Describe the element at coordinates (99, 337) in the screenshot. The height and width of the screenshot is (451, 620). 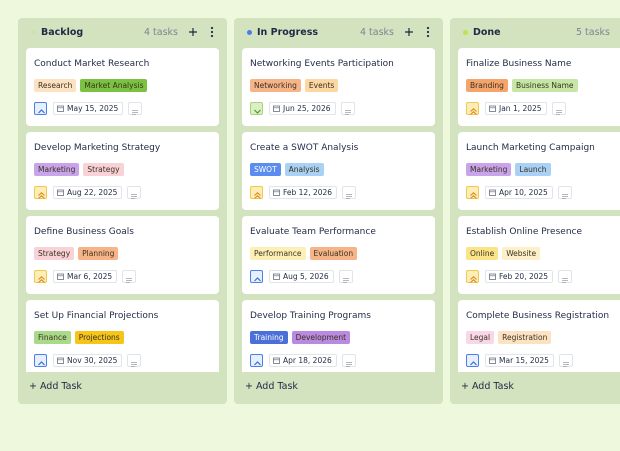
I see `tag: Projections` at that location.